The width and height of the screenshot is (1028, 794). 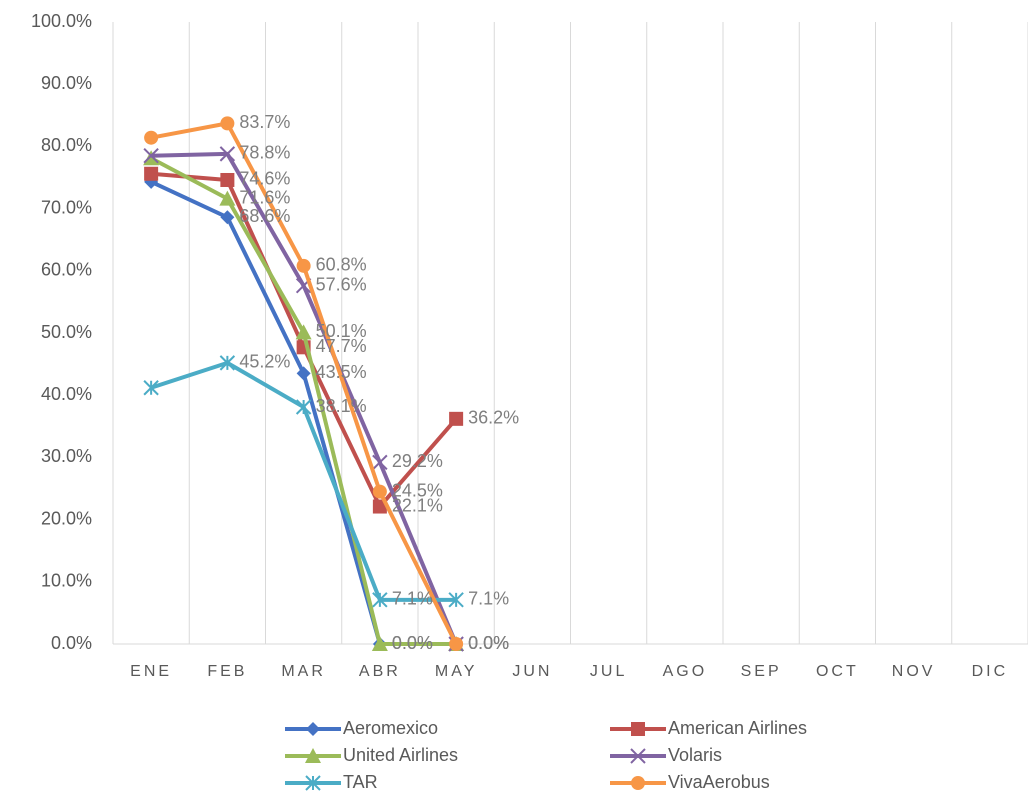 What do you see at coordinates (66, 83) in the screenshot?
I see `y-tick-label: 90.0%` at bounding box center [66, 83].